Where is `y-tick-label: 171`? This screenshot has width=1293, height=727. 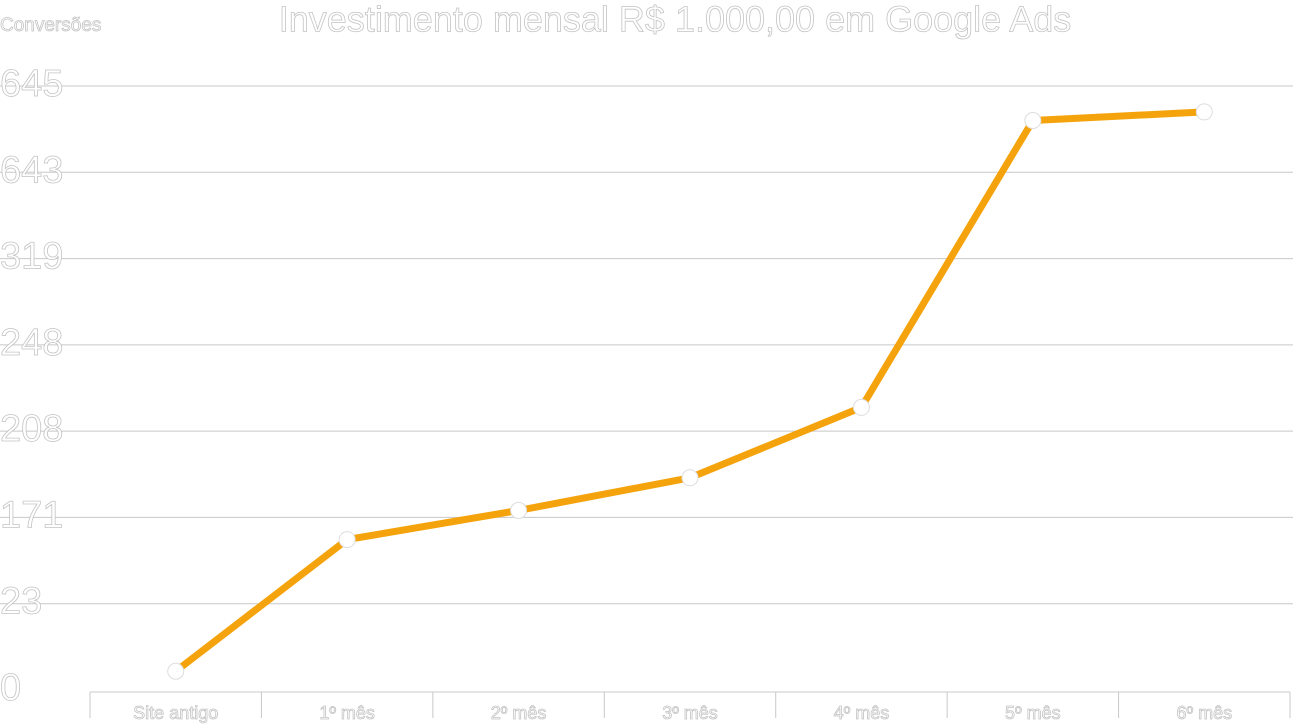
y-tick-label: 171 is located at coordinates (31, 515).